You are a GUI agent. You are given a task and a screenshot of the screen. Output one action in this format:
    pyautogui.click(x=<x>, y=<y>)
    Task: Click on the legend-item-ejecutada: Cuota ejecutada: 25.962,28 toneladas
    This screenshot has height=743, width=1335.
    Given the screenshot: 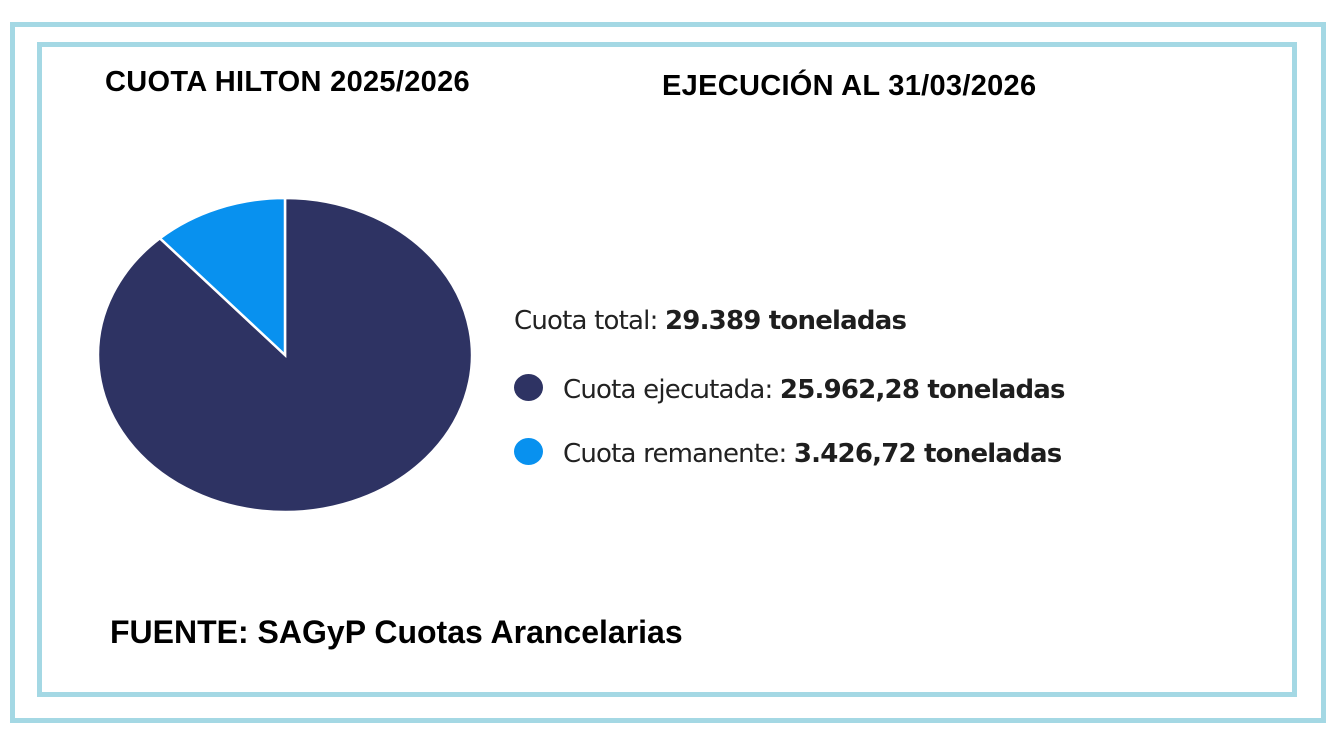 What is the action you would take?
    pyautogui.click(x=790, y=389)
    